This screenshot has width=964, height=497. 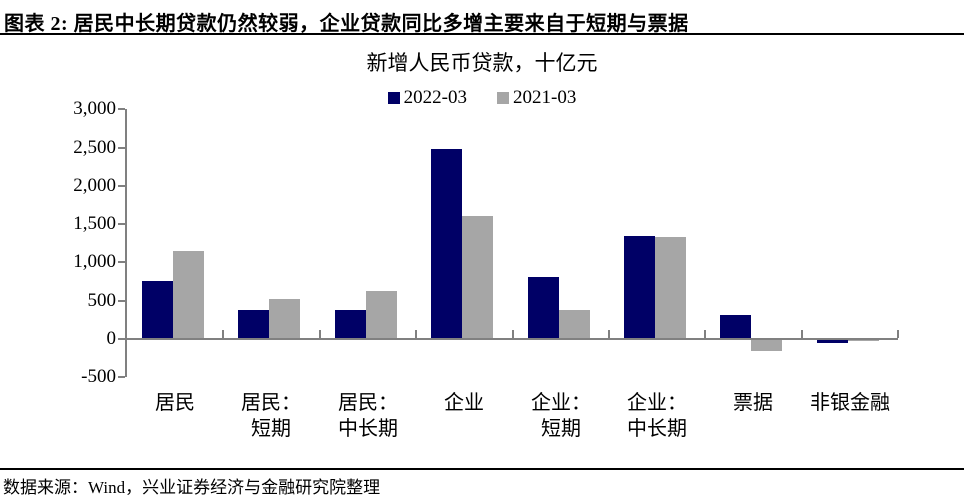 I want to click on bar-2022-03-居民, so click(x=157, y=310).